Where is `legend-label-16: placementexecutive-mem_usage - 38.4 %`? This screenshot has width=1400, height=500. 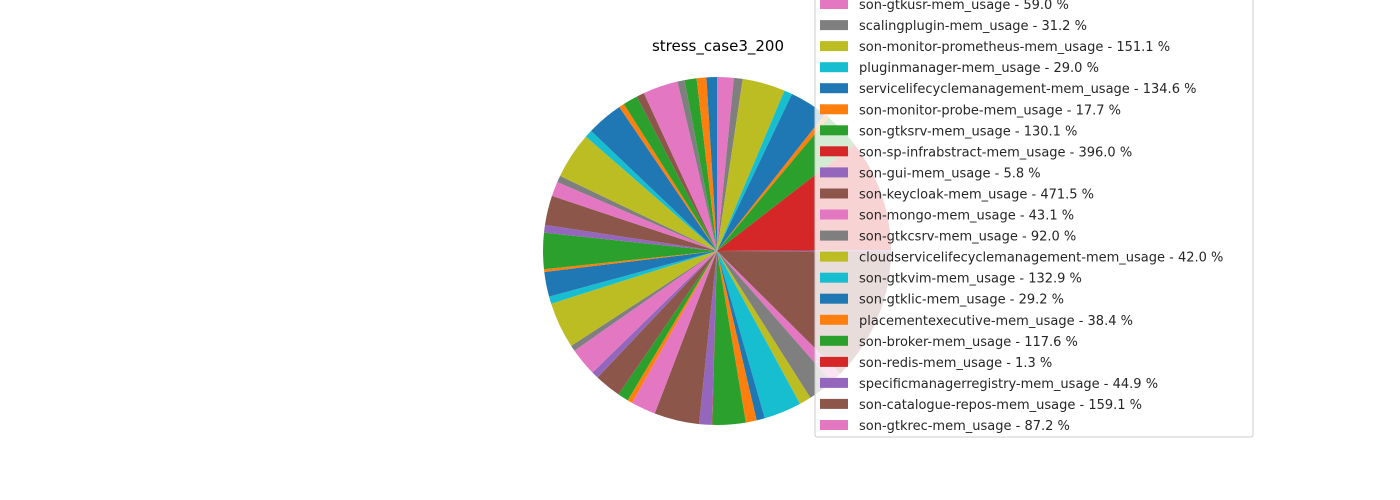 legend-label-16: placementexecutive-mem_usage - 38.4 % is located at coordinates (996, 321).